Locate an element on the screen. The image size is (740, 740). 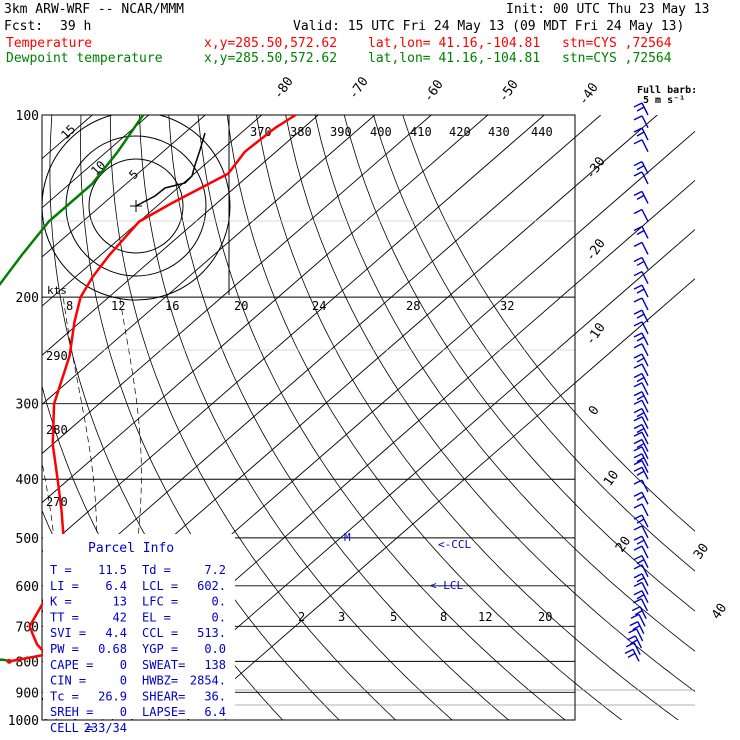
parcel-key: K = is located at coordinates (61, 602).